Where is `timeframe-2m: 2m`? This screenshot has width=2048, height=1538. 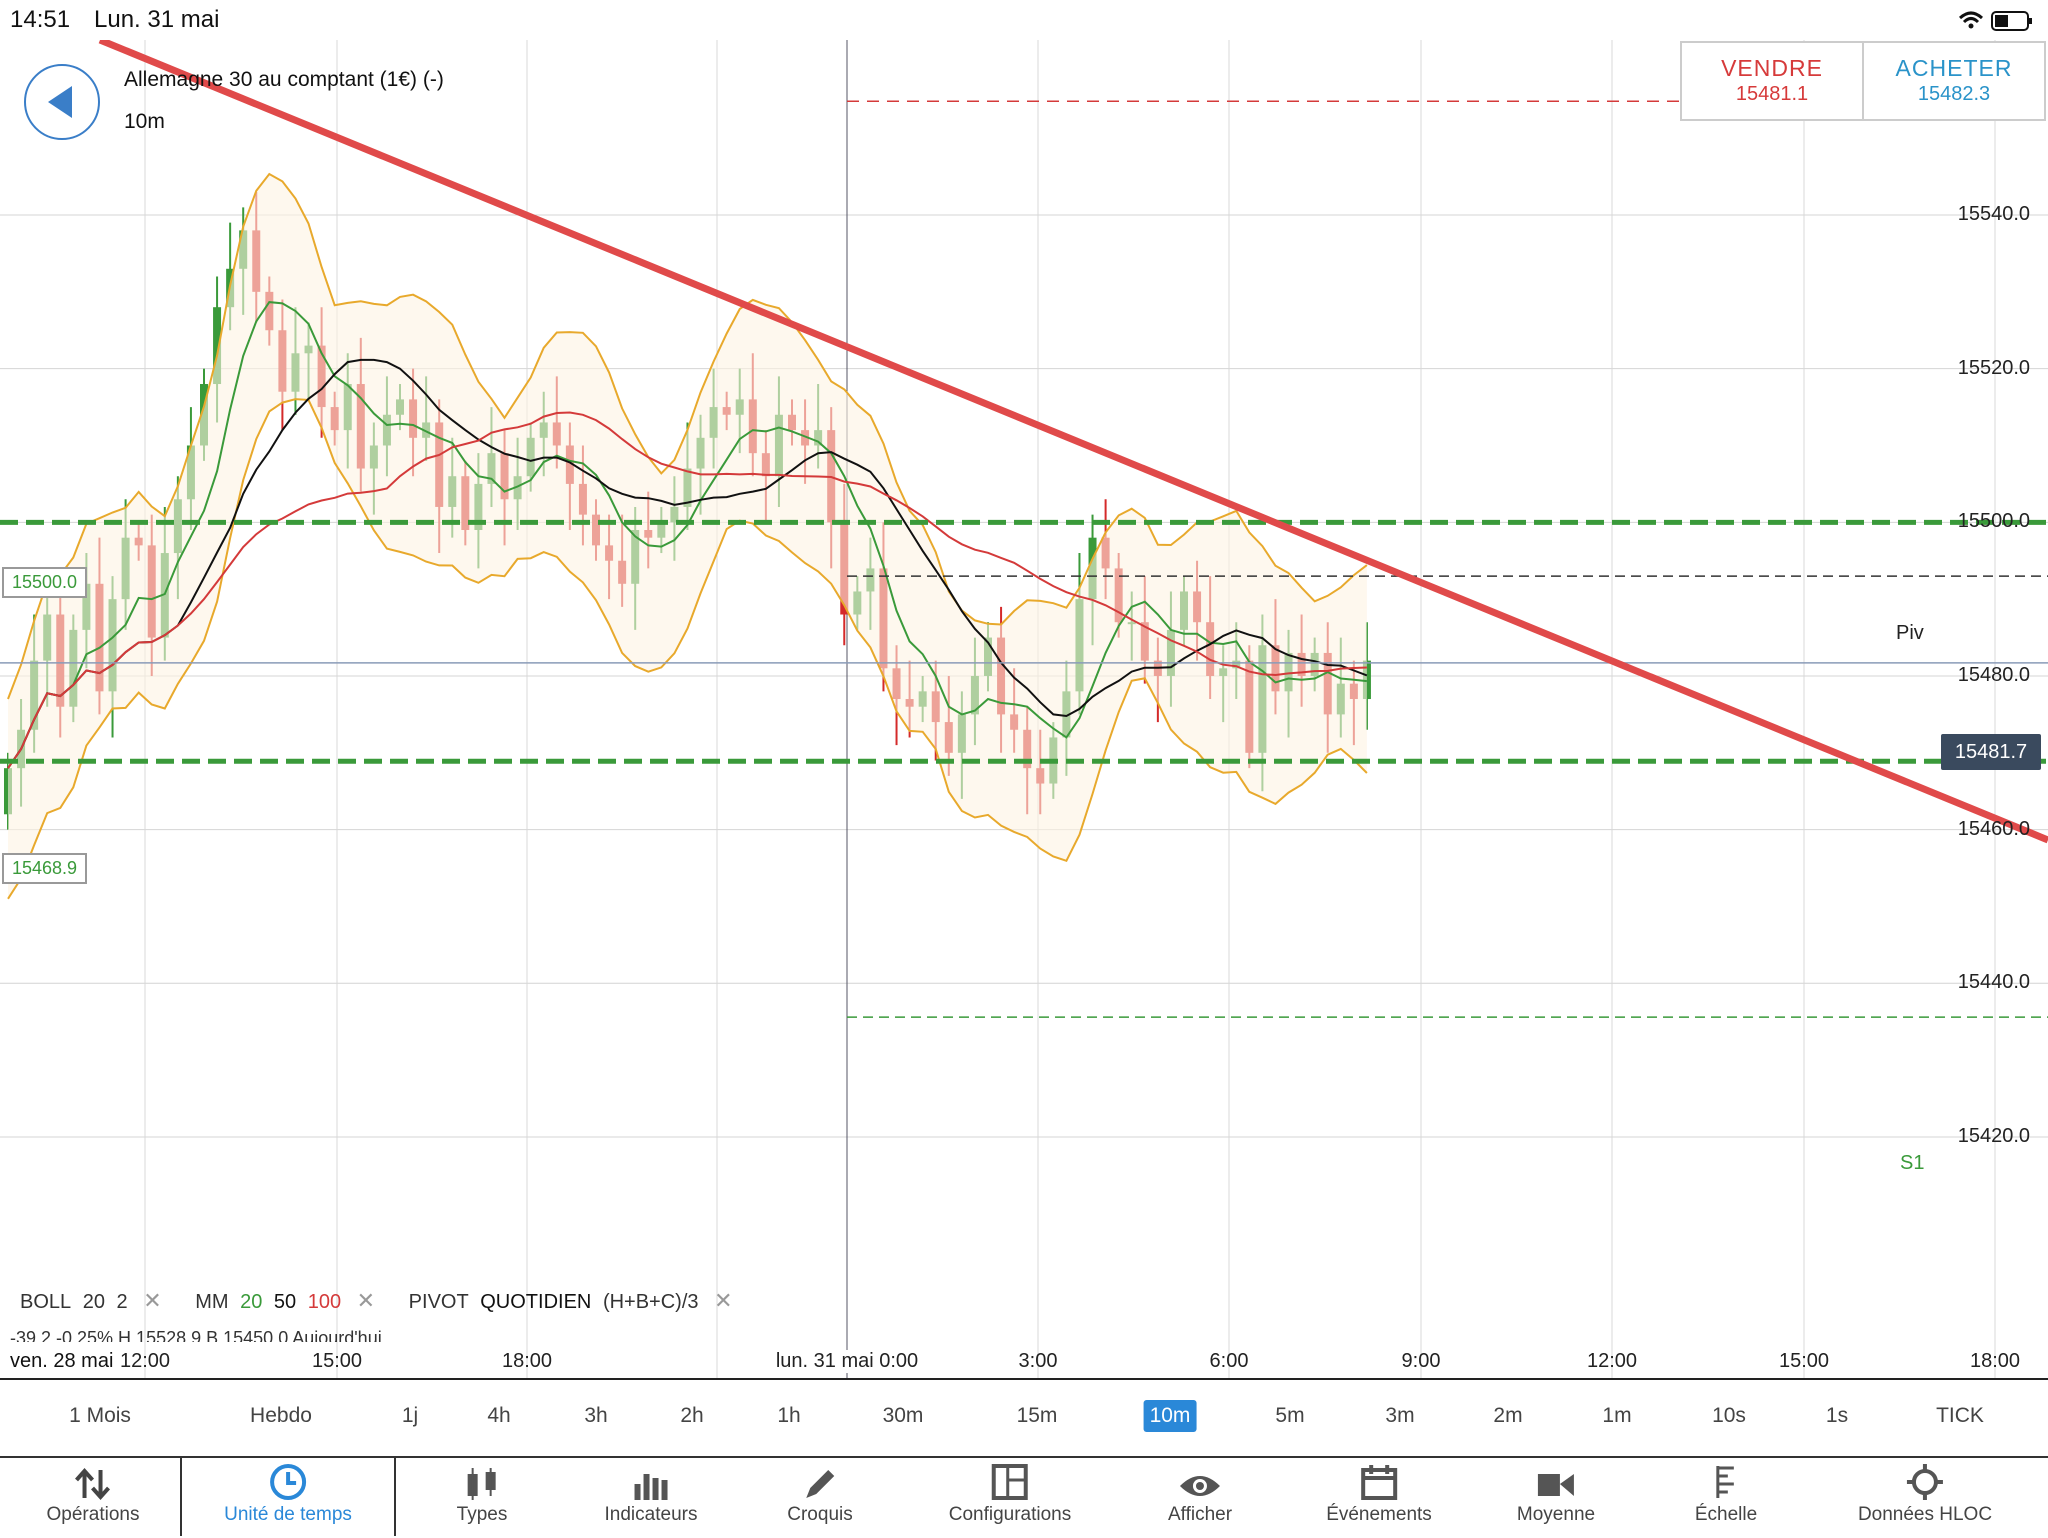
timeframe-2m: 2m is located at coordinates (1508, 1415).